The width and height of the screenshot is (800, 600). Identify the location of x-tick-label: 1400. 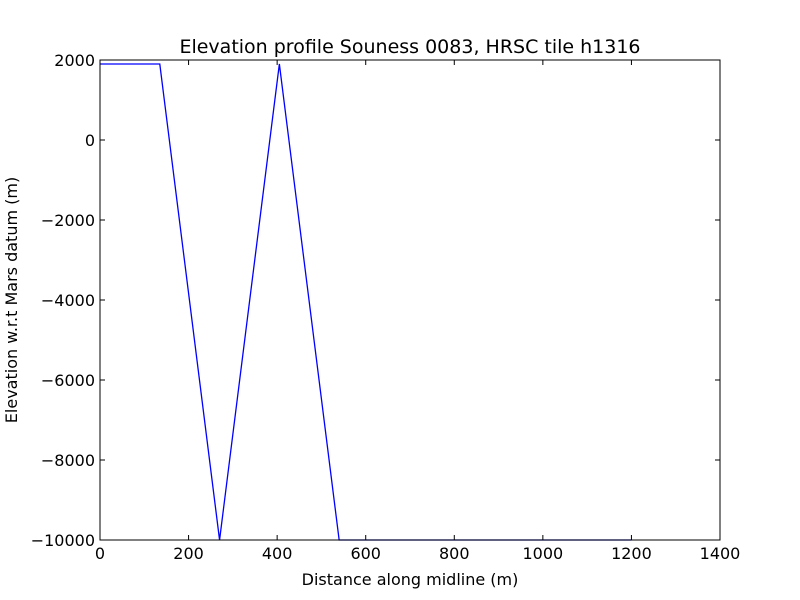
(720, 553).